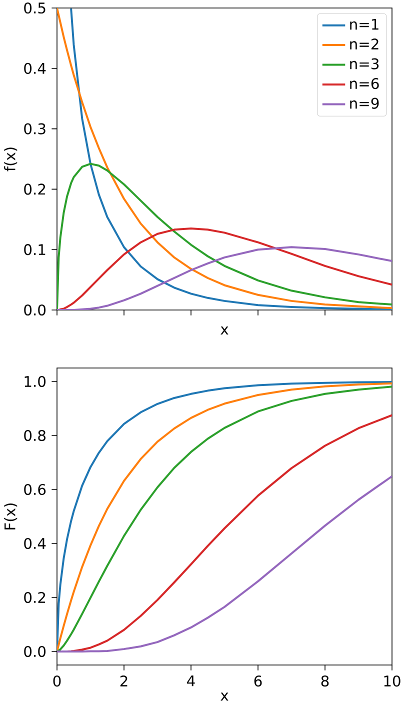 This screenshot has height=713, width=408. Describe the element at coordinates (35, 128) in the screenshot. I see `y-tick-label: 0.3` at that location.